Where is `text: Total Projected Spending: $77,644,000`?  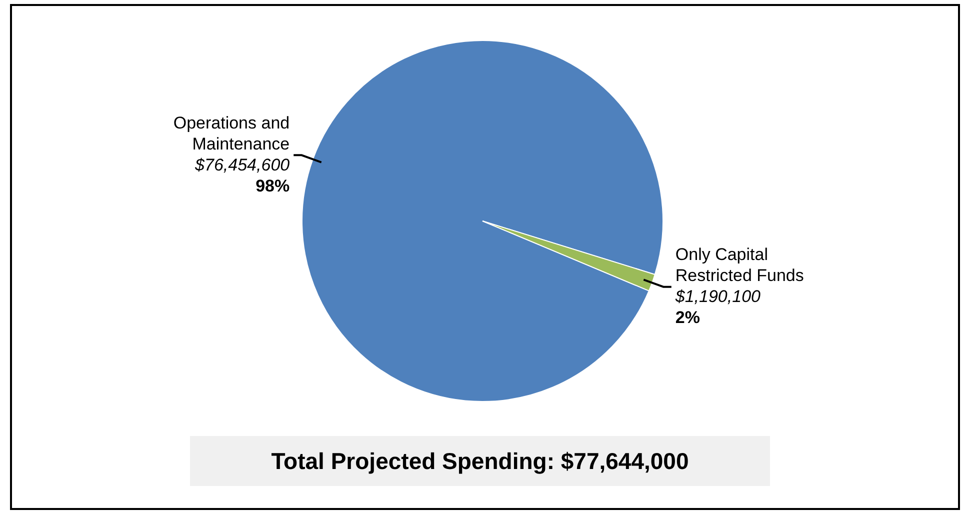 text: Total Projected Spending: $77,644,000 is located at coordinates (480, 461).